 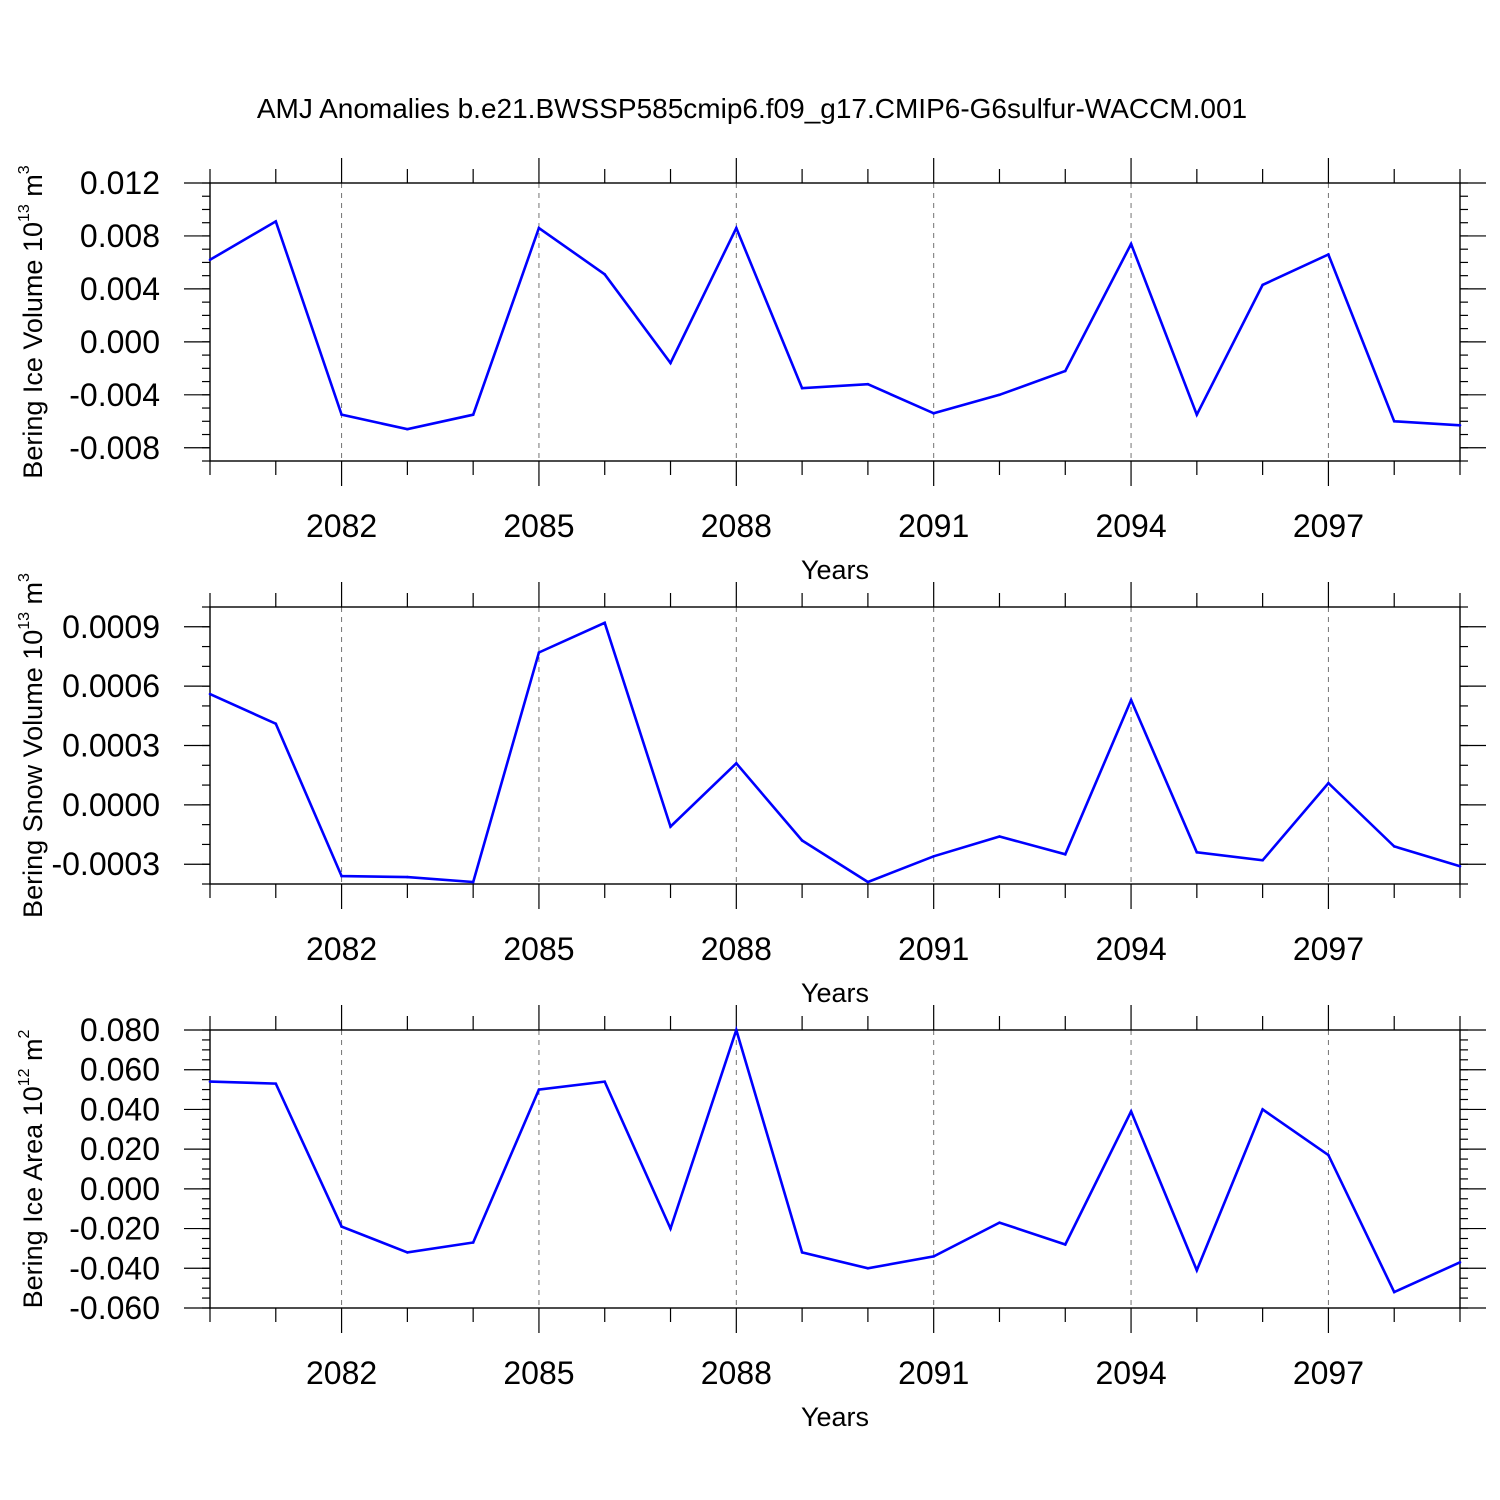 What do you see at coordinates (120, 1149) in the screenshot?
I see `y-tick-label: 0.020` at bounding box center [120, 1149].